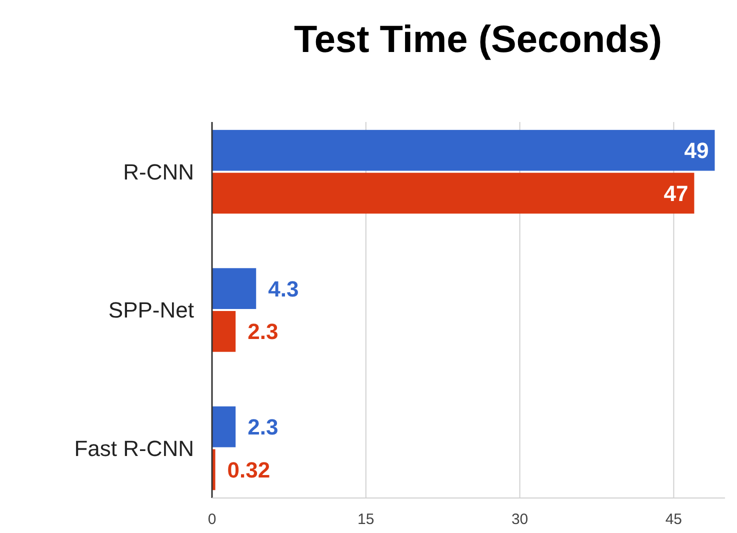  Describe the element at coordinates (673, 519) in the screenshot. I see `x-tick-label: 45` at that location.